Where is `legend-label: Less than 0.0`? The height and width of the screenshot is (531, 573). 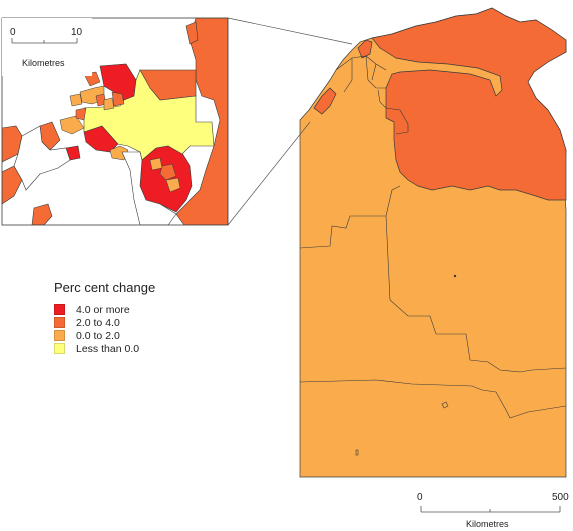
legend-label: Less than 0.0 is located at coordinates (108, 348).